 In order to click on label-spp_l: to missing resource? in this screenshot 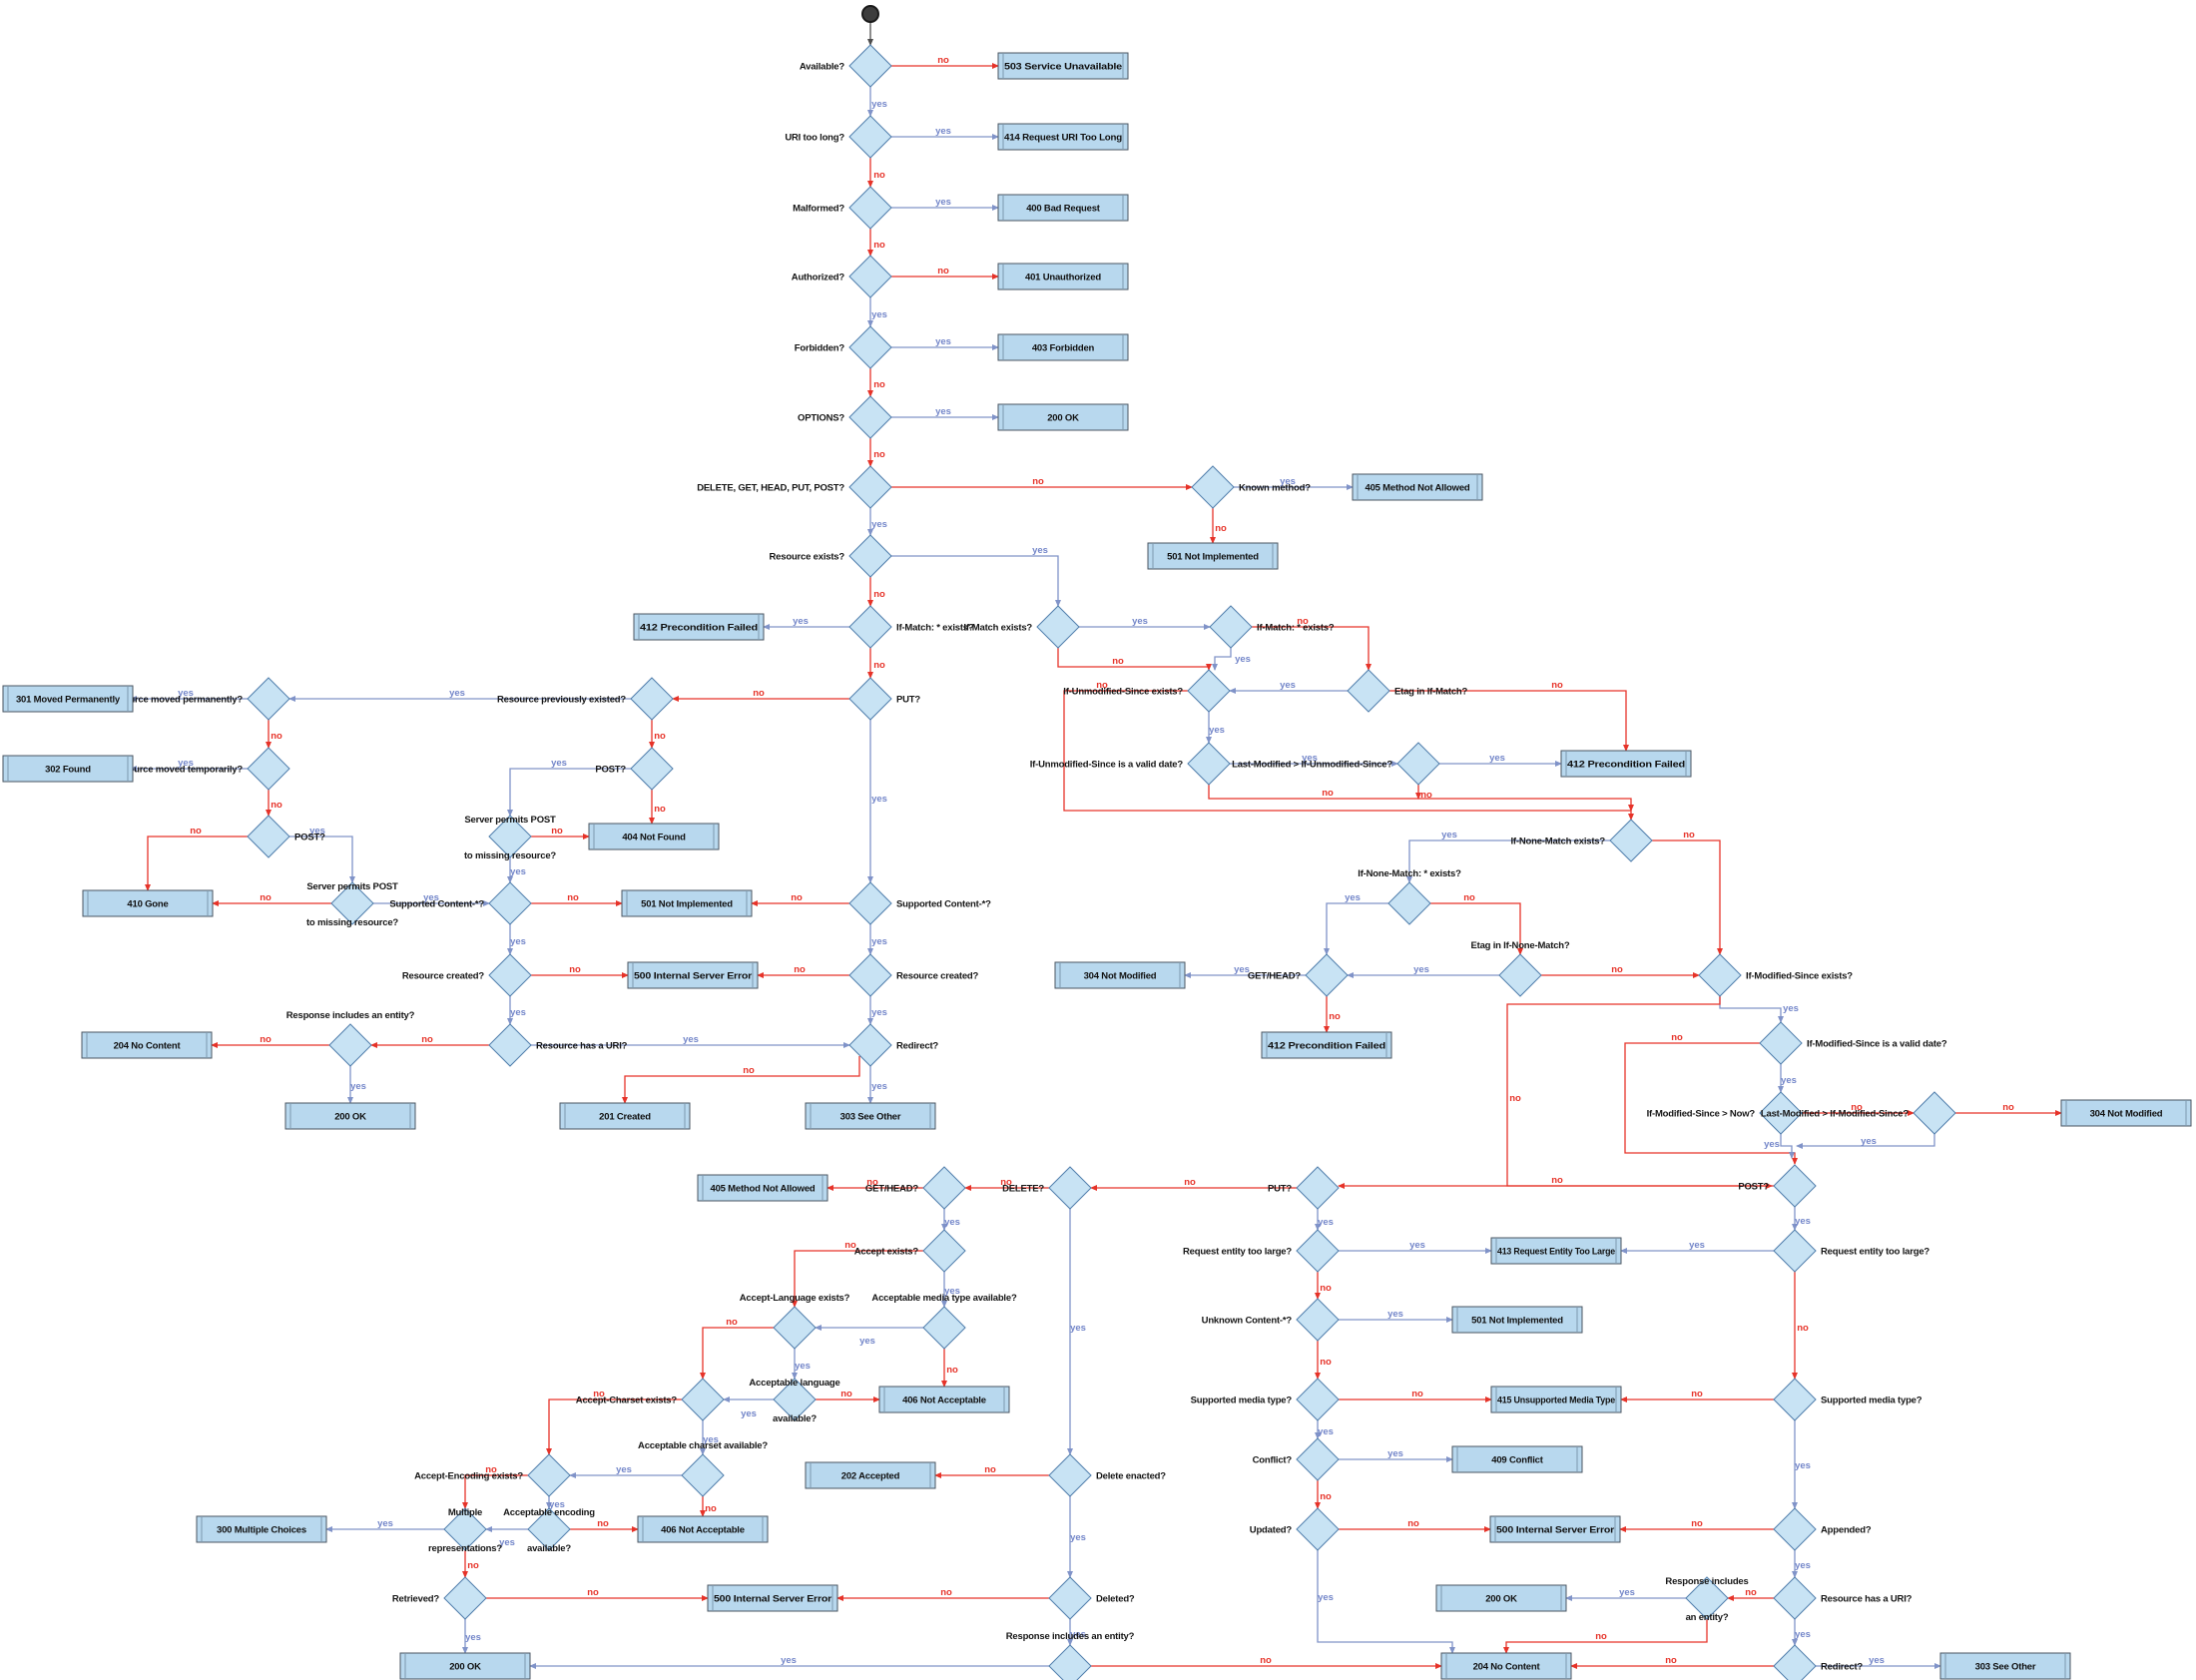, I will do `click(352, 922)`.